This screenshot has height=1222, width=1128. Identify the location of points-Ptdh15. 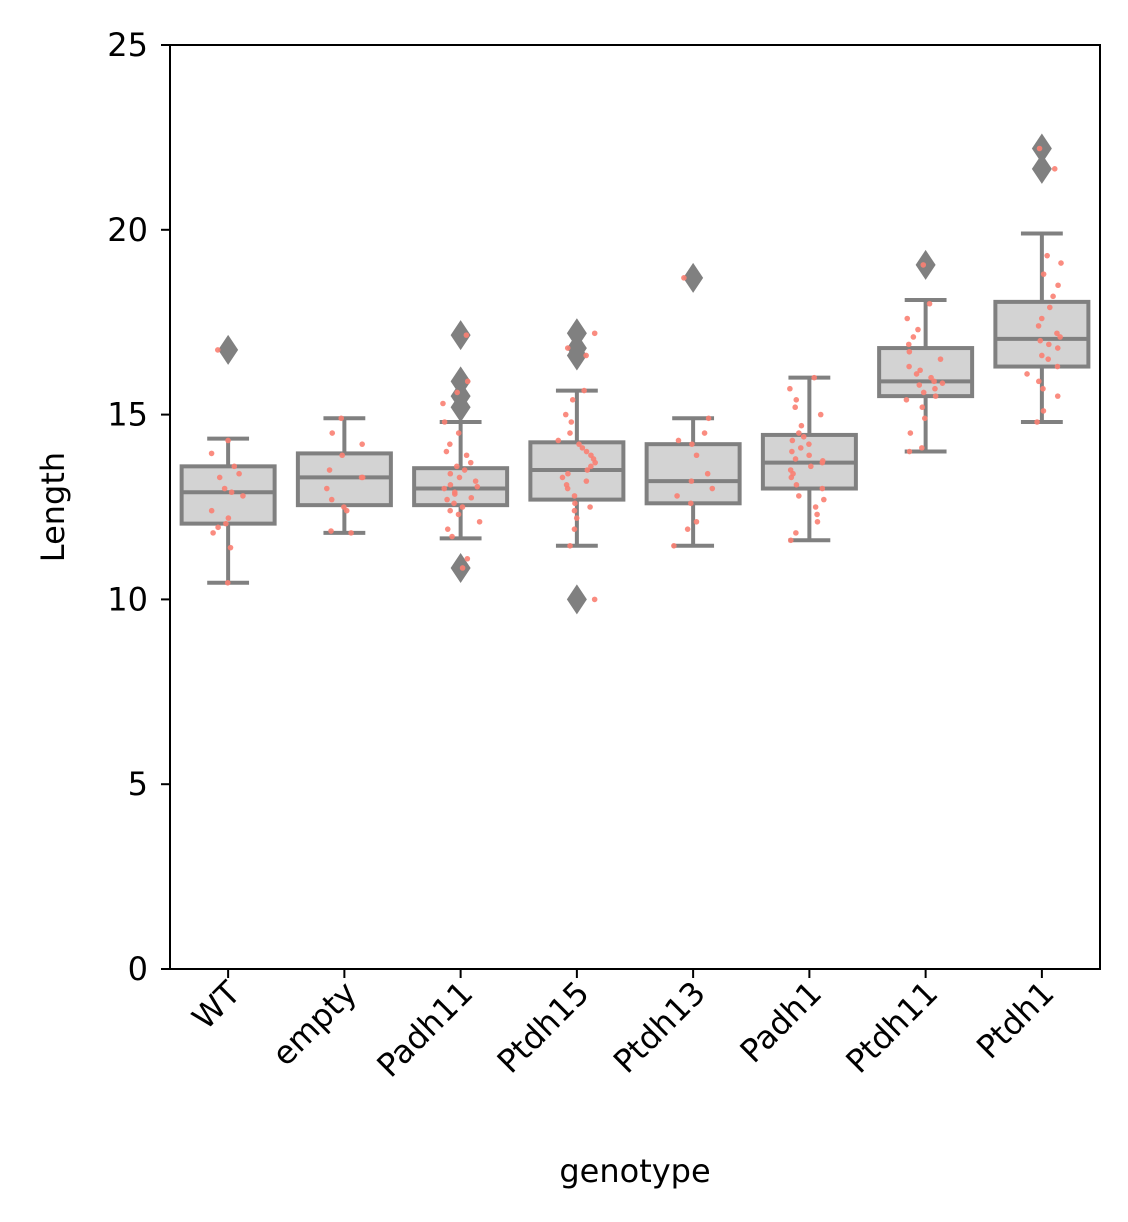
(576, 466).